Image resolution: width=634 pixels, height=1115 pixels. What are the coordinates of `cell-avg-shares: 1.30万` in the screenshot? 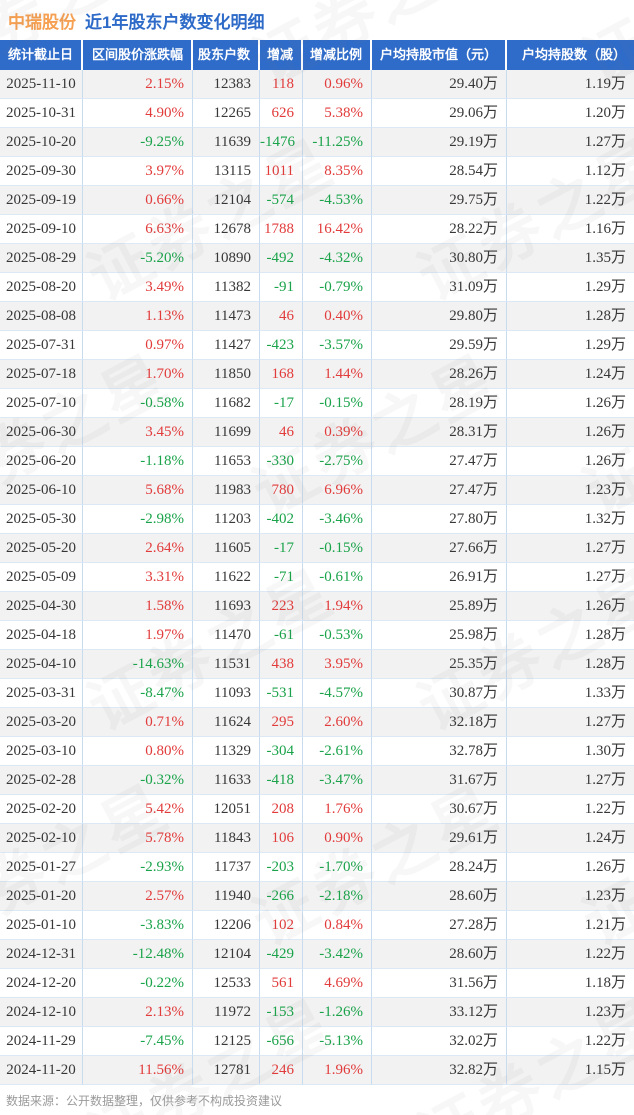 It's located at (570, 751).